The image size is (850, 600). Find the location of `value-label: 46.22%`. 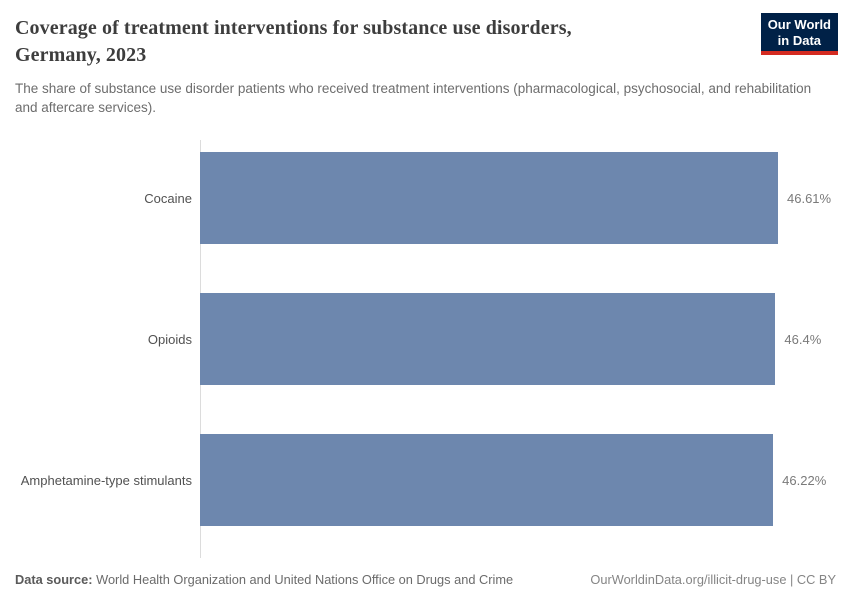

value-label: 46.22% is located at coordinates (804, 480).